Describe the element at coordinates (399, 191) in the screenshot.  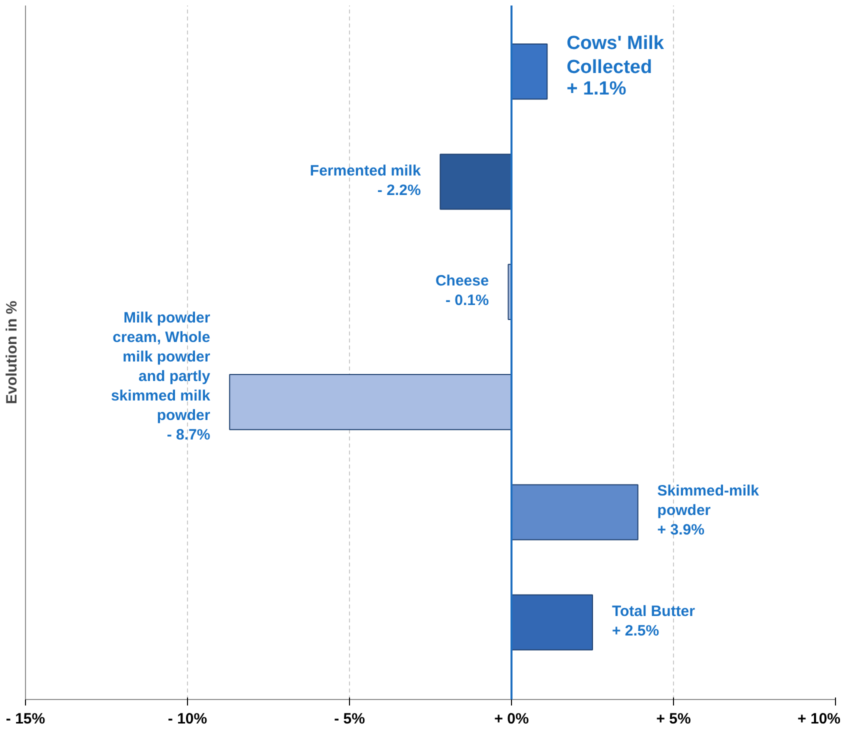
I see `data-label: - 2.2%` at that location.